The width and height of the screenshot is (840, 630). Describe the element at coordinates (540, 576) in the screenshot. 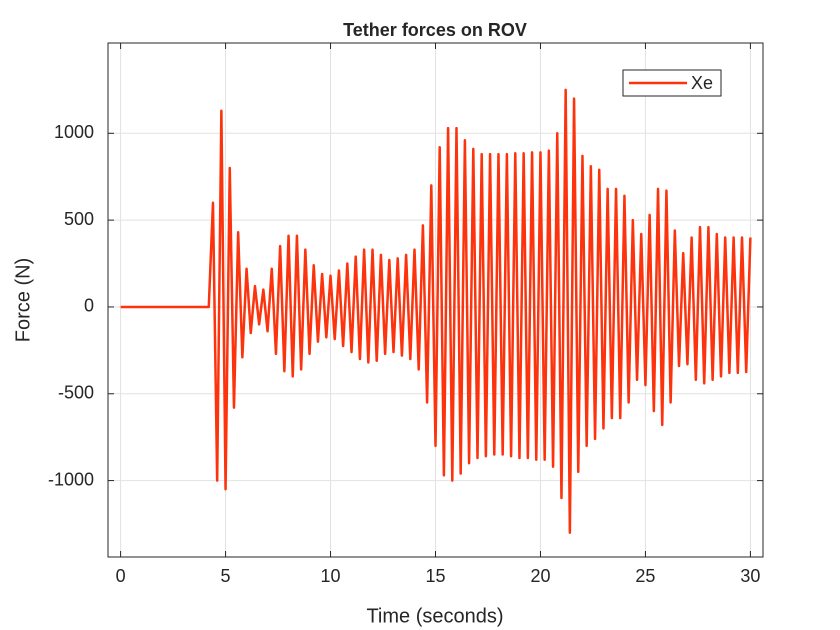

I see `x-tick-label: 20` at that location.